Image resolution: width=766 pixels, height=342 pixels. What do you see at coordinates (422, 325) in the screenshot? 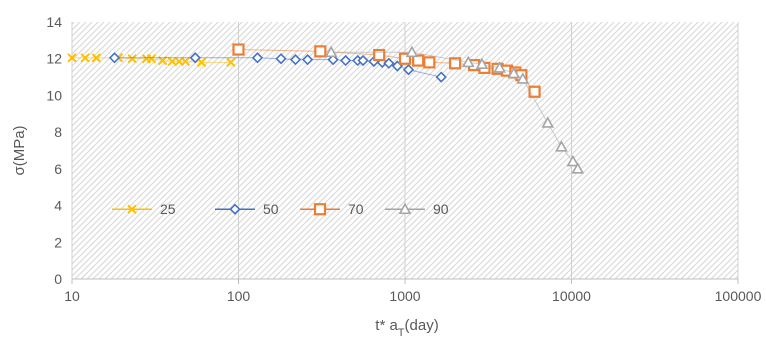
I see `x-axis-title-suffix: (day)` at bounding box center [422, 325].